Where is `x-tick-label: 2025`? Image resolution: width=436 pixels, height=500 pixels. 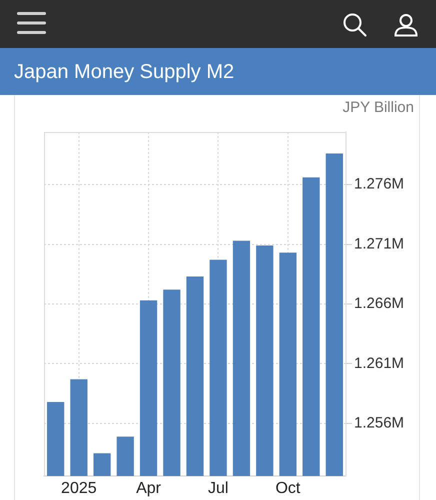
x-tick-label: 2025 is located at coordinates (79, 489).